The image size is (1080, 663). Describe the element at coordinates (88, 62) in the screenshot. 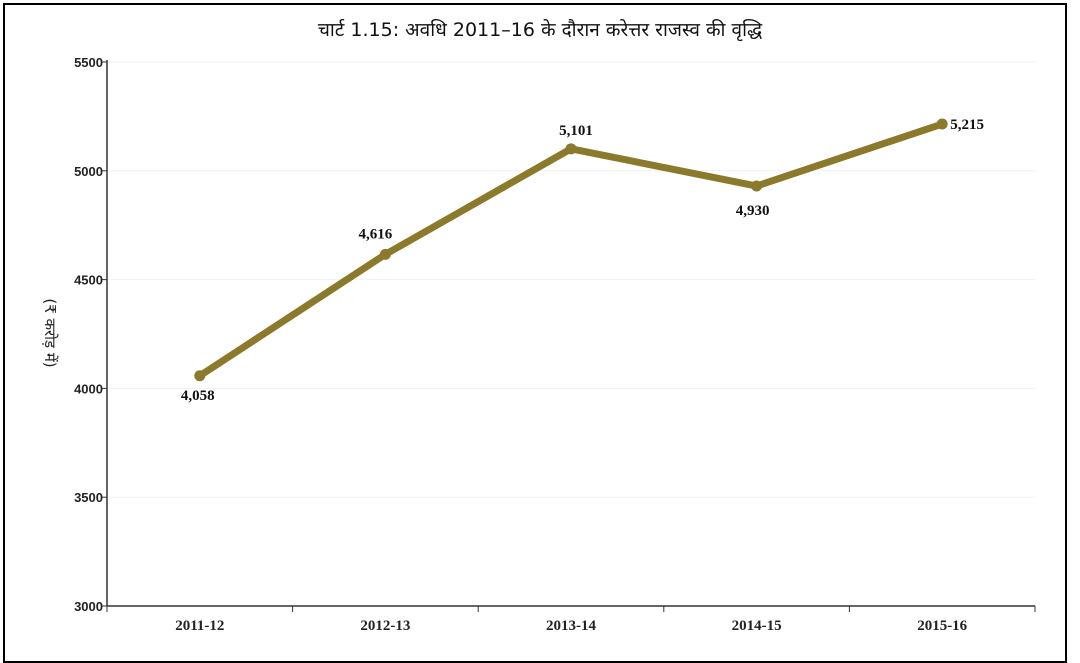

I see `y-tick-label: 5500` at that location.